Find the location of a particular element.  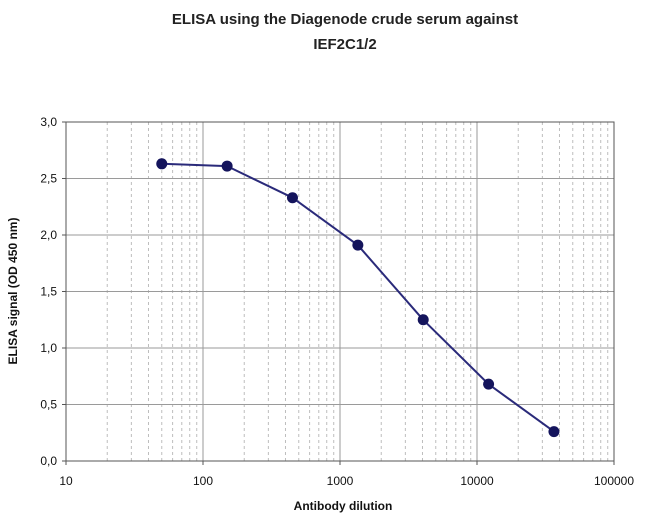

y-tick-label: 0,0 is located at coordinates (48, 461).